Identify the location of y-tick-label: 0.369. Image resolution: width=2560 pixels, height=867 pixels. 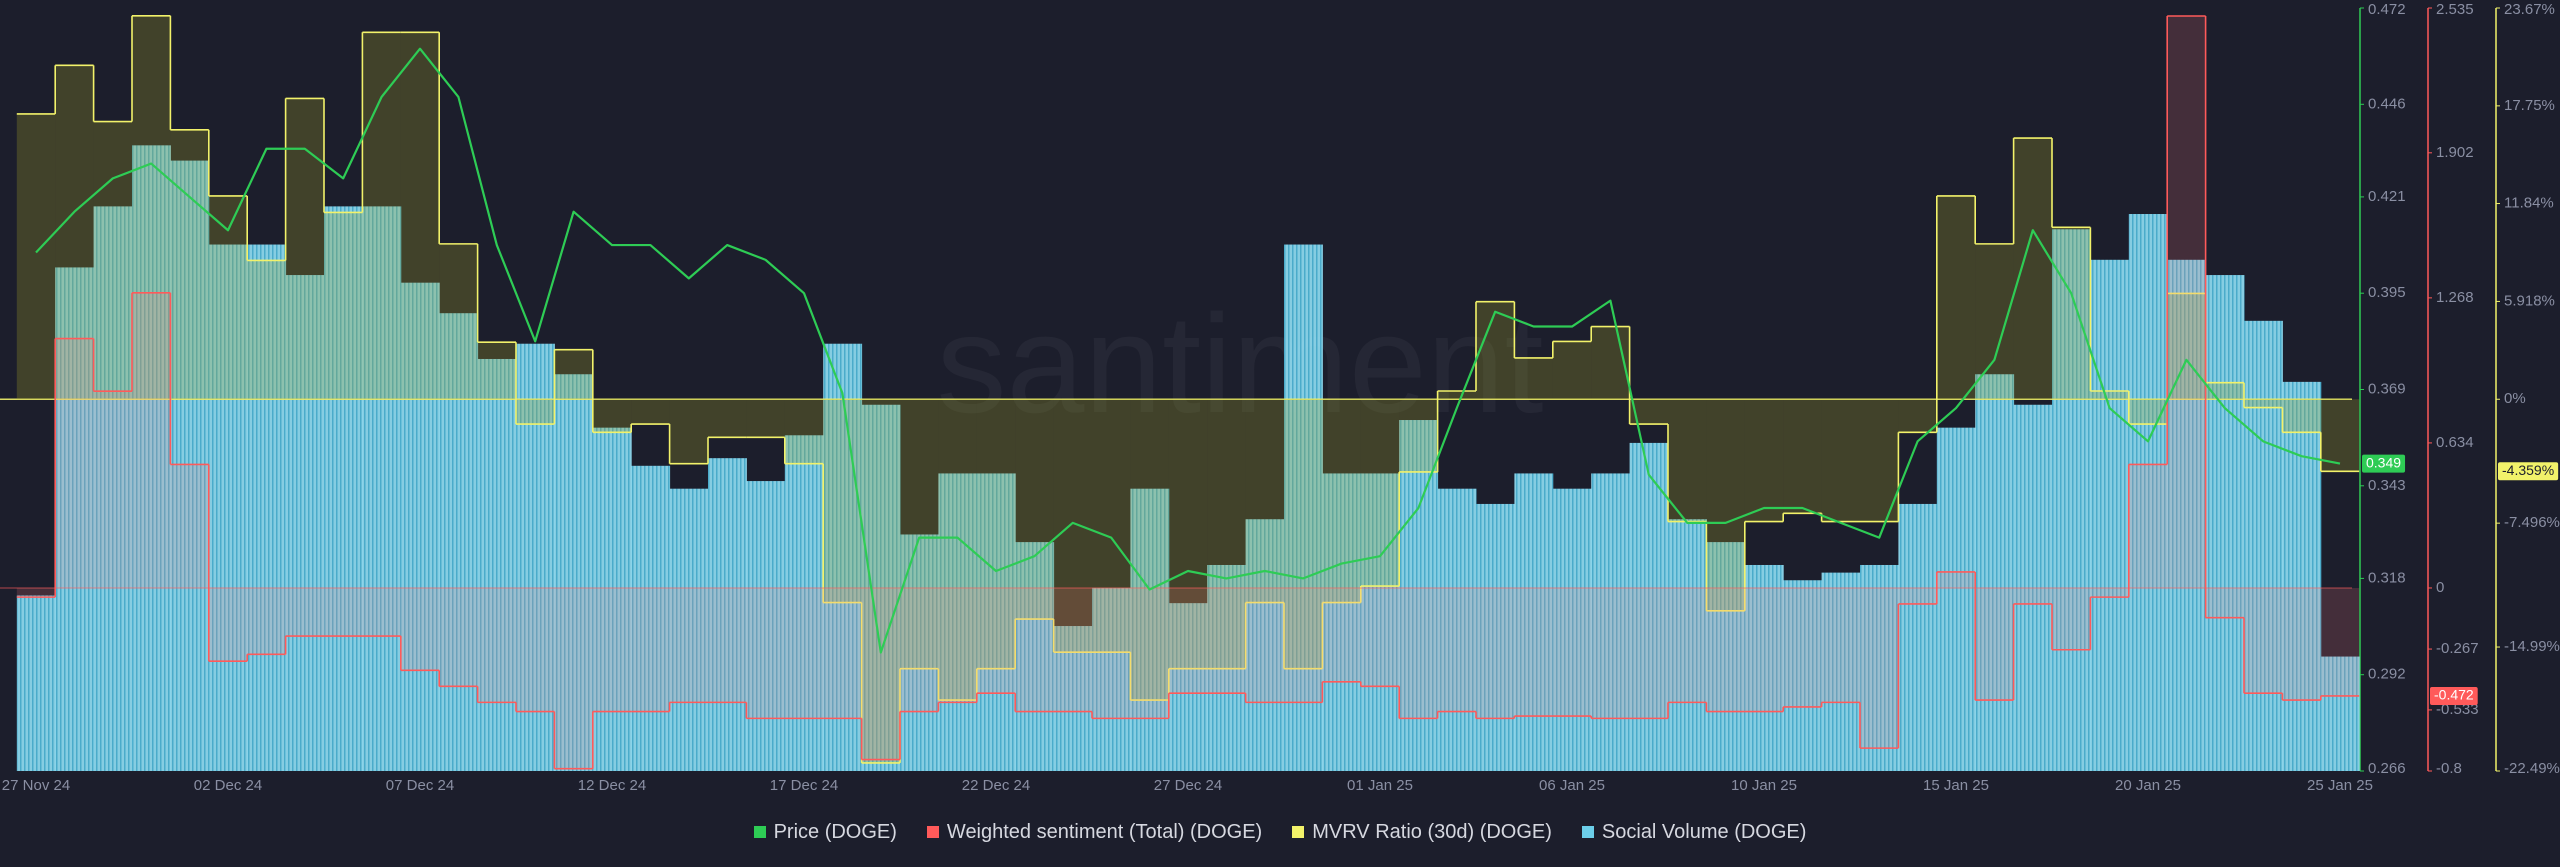
(2387, 388).